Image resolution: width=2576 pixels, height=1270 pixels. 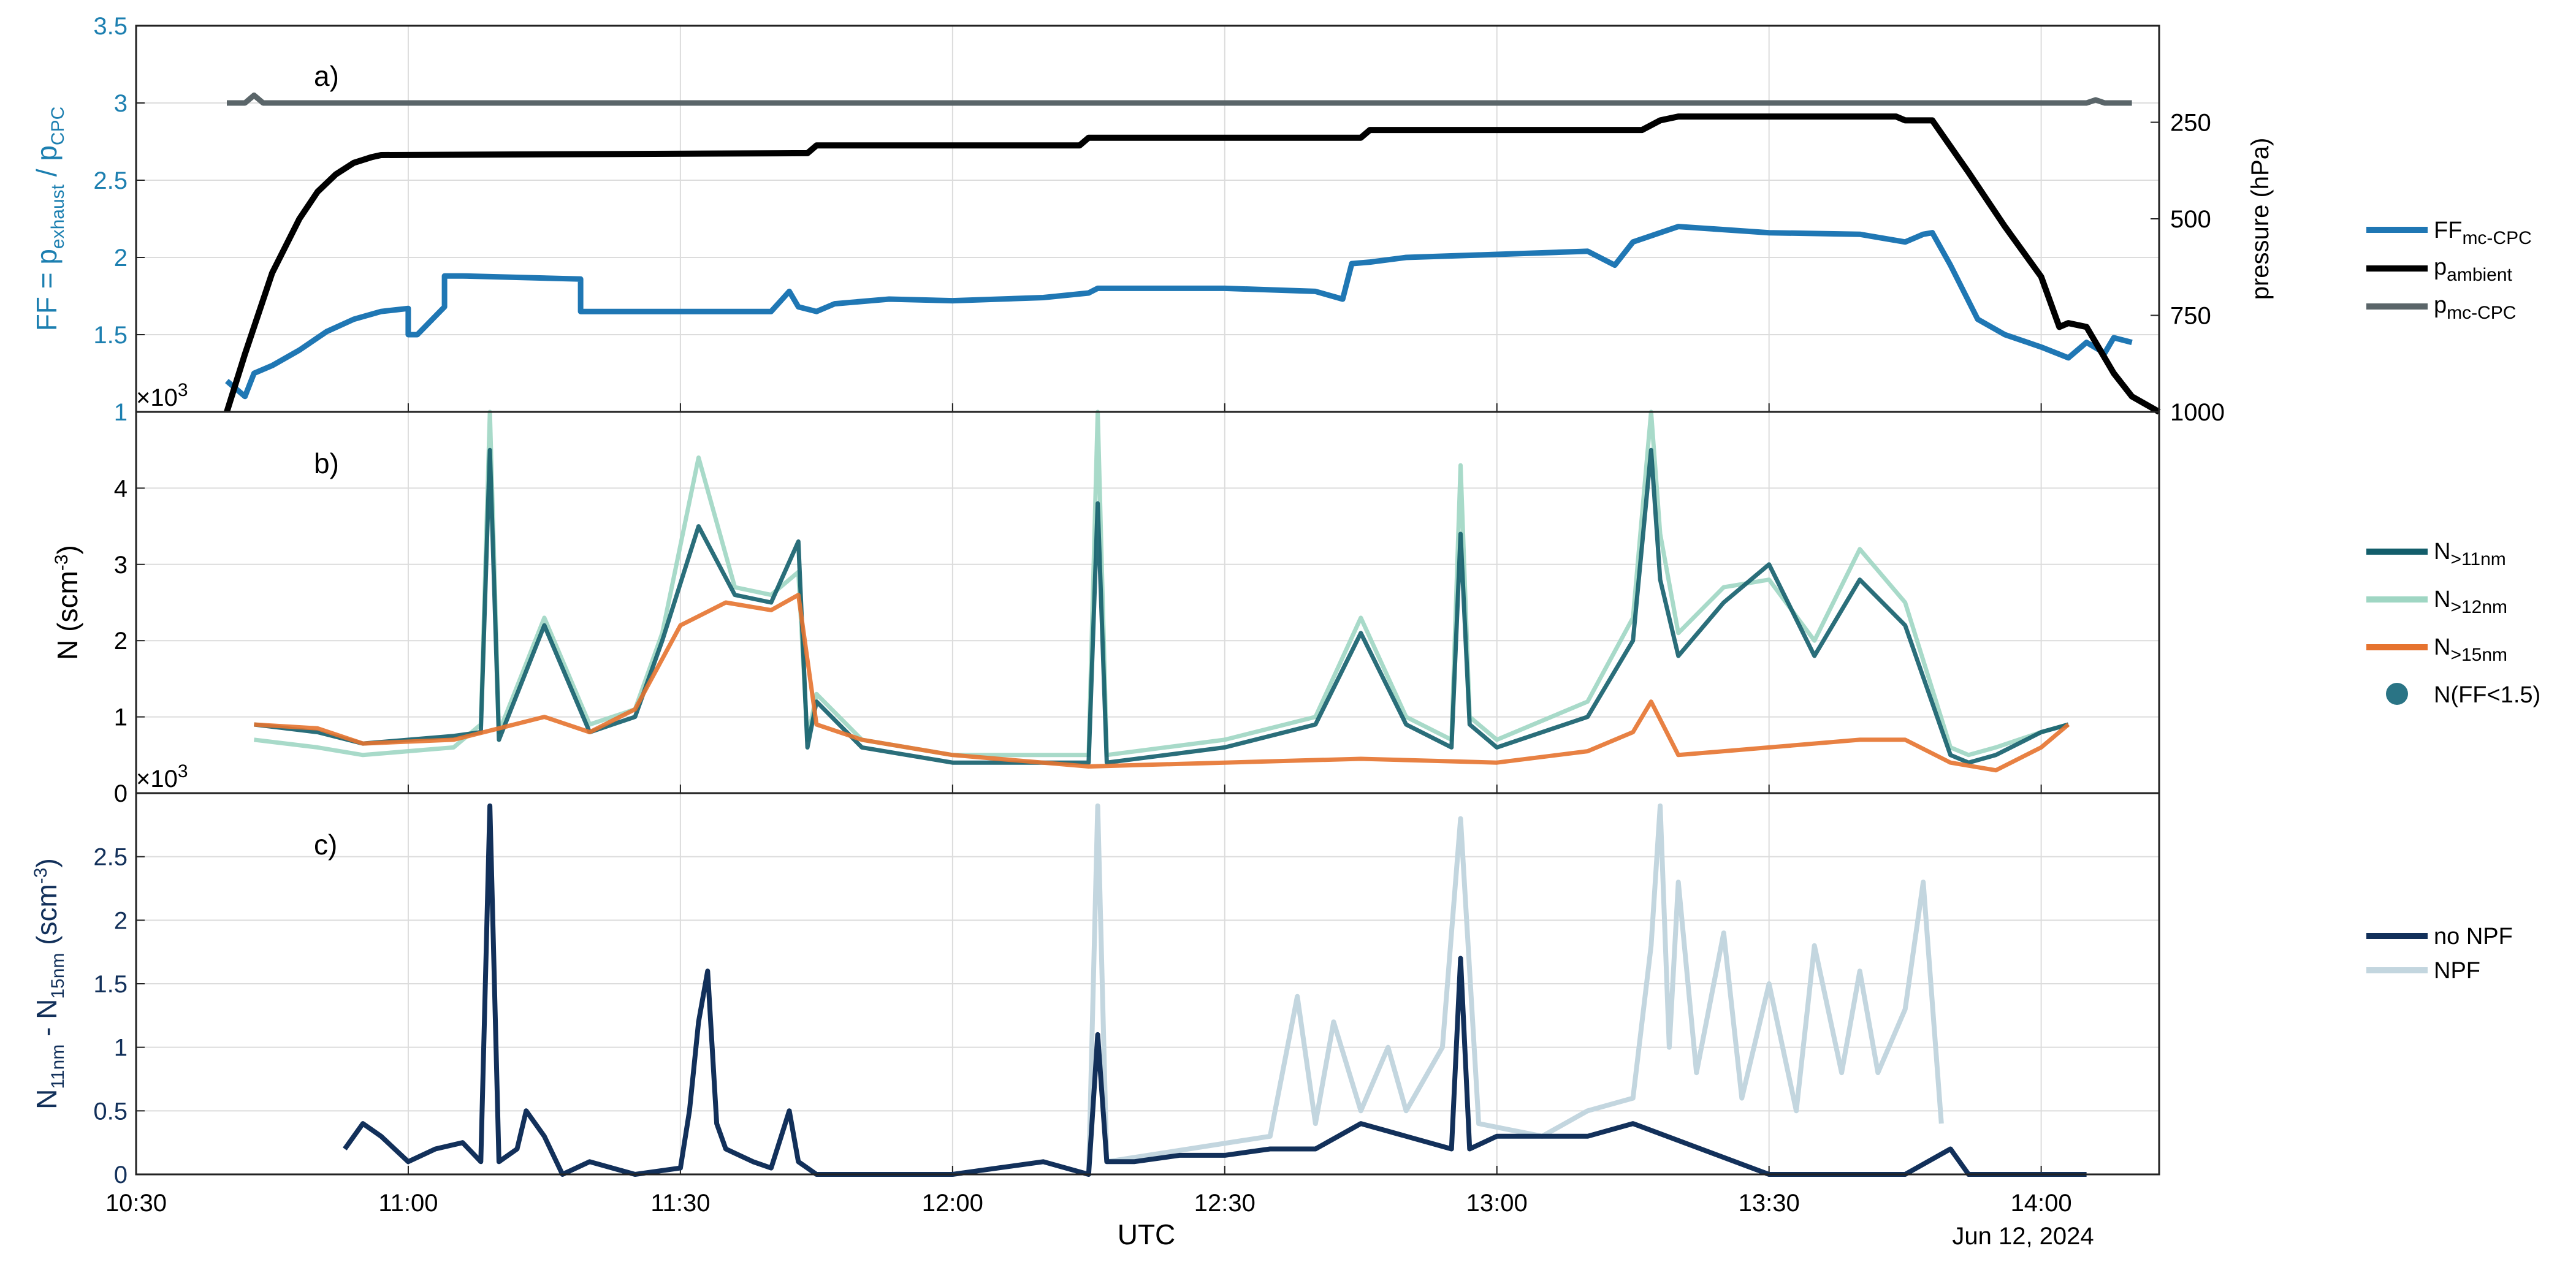 I want to click on panel-a-ylabel-left: FF = pexhaust / pCPC, so click(x=49, y=220).